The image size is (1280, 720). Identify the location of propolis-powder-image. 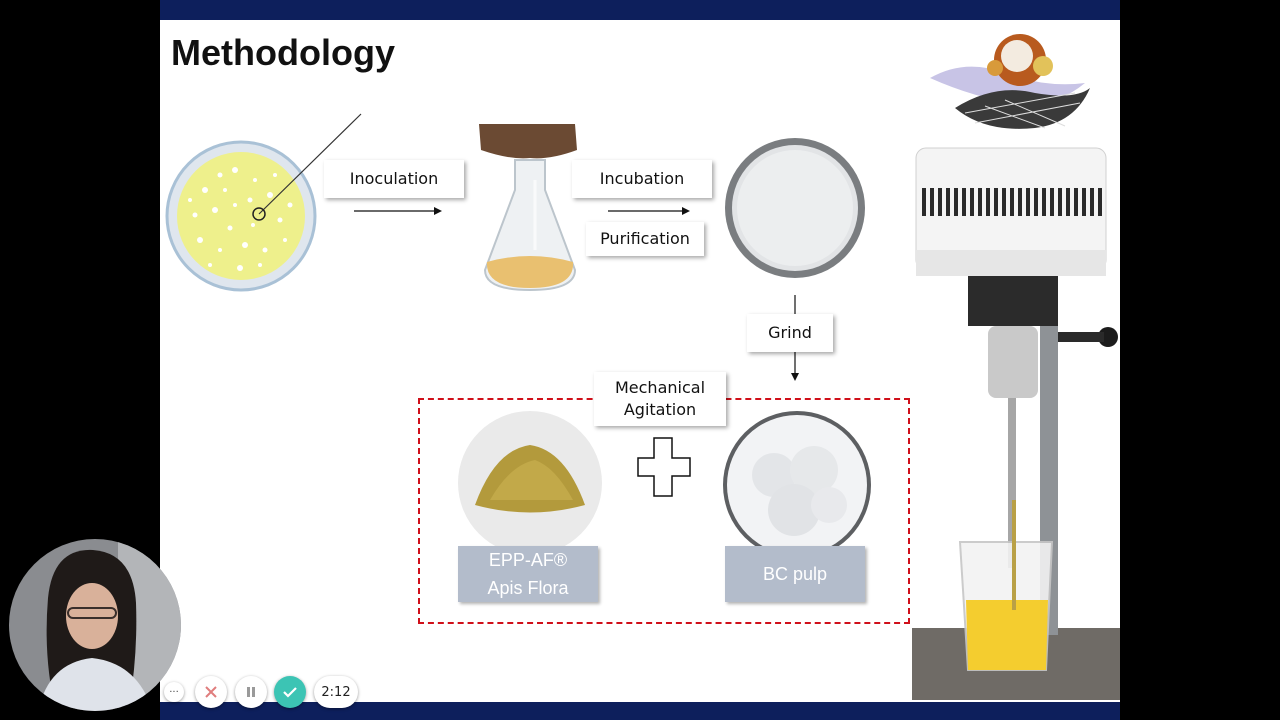
(530, 483).